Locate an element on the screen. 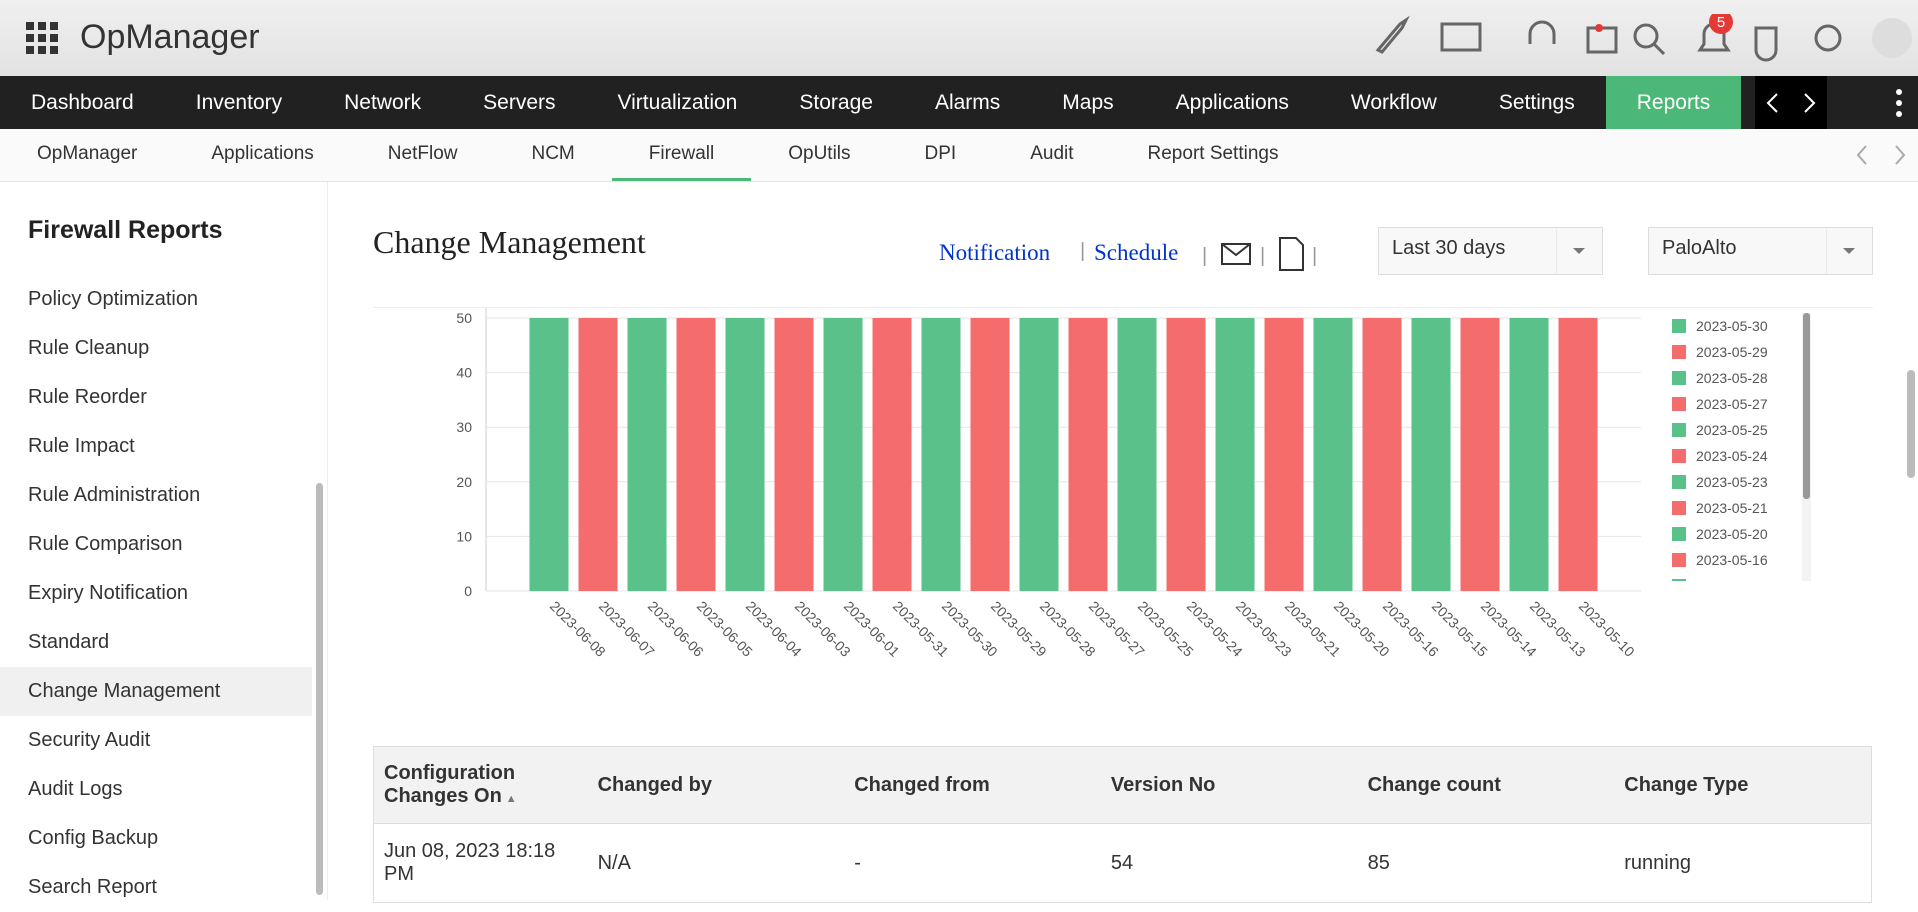 The image size is (1918, 912). sidebar-item: Rule Impact is located at coordinates (81, 446).